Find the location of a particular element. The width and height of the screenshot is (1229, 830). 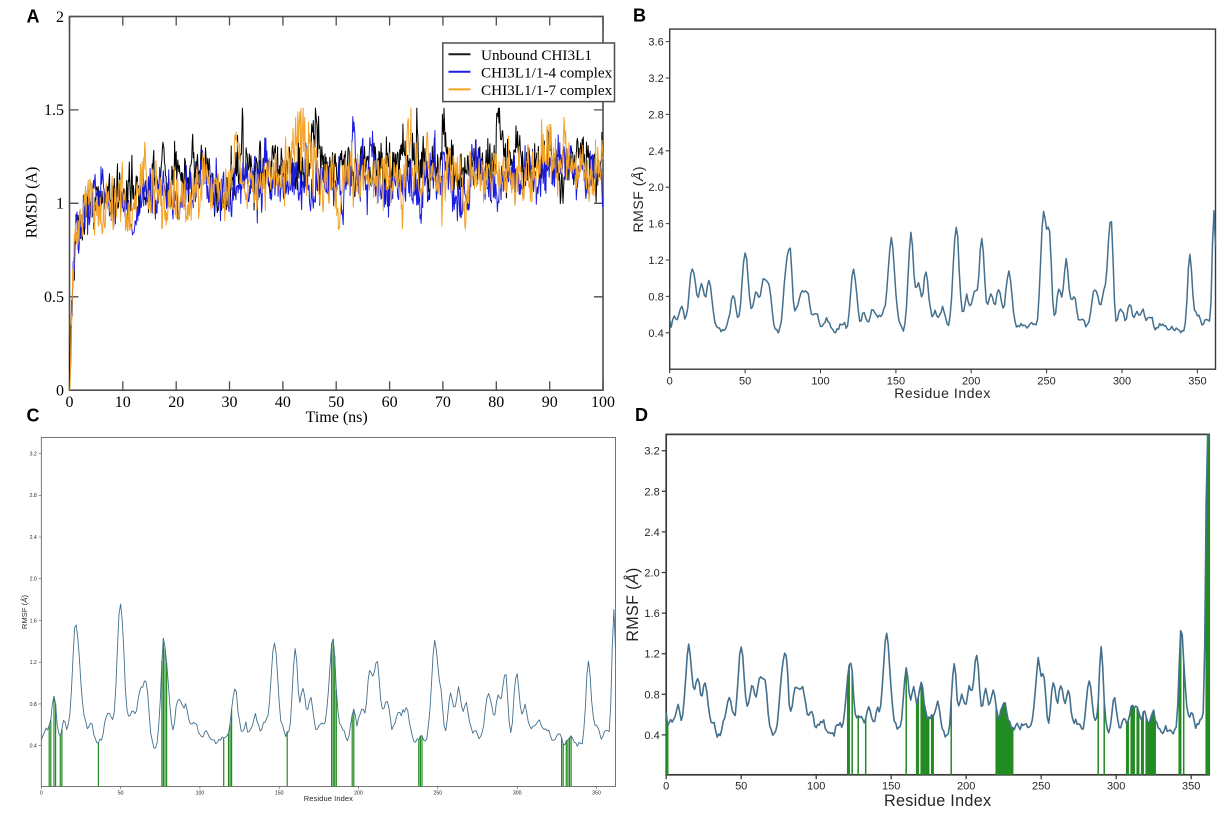

svg-text: 1 is located at coordinates (60, 204).